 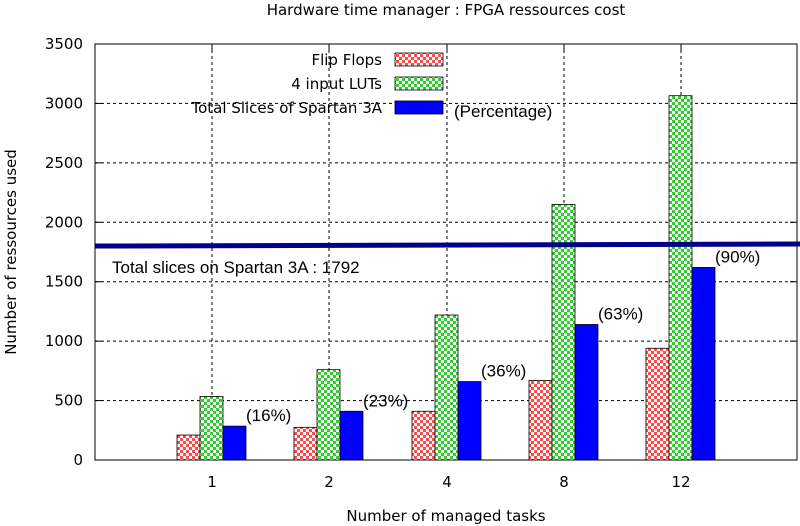 I want to click on percentage-label: (36%), so click(x=503, y=371).